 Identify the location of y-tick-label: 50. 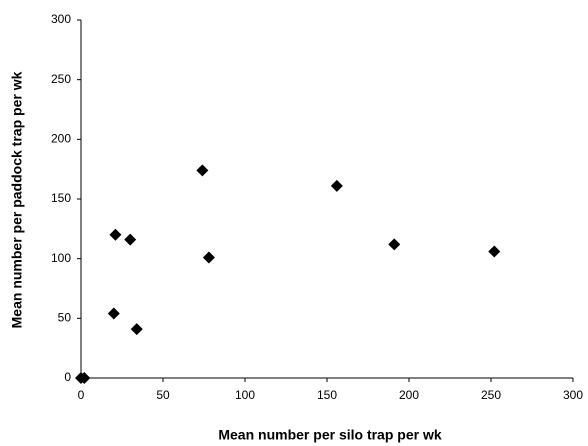
(65, 318).